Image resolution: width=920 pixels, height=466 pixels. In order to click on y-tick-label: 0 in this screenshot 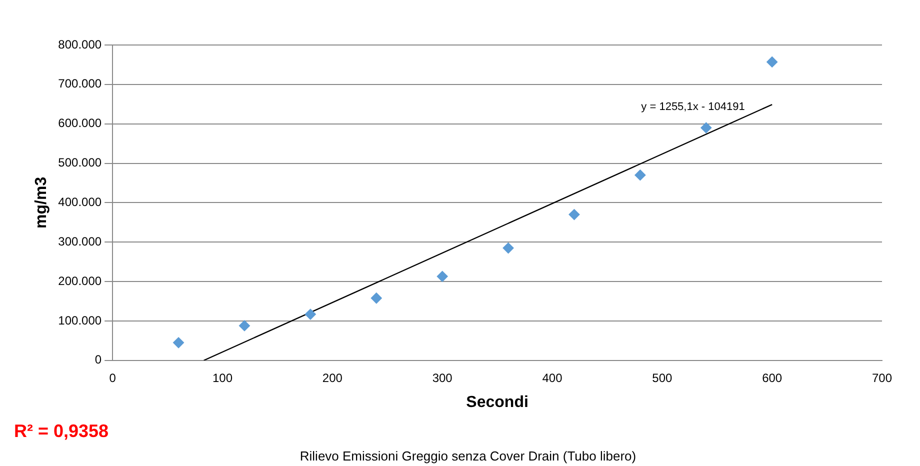, I will do `click(98, 359)`.